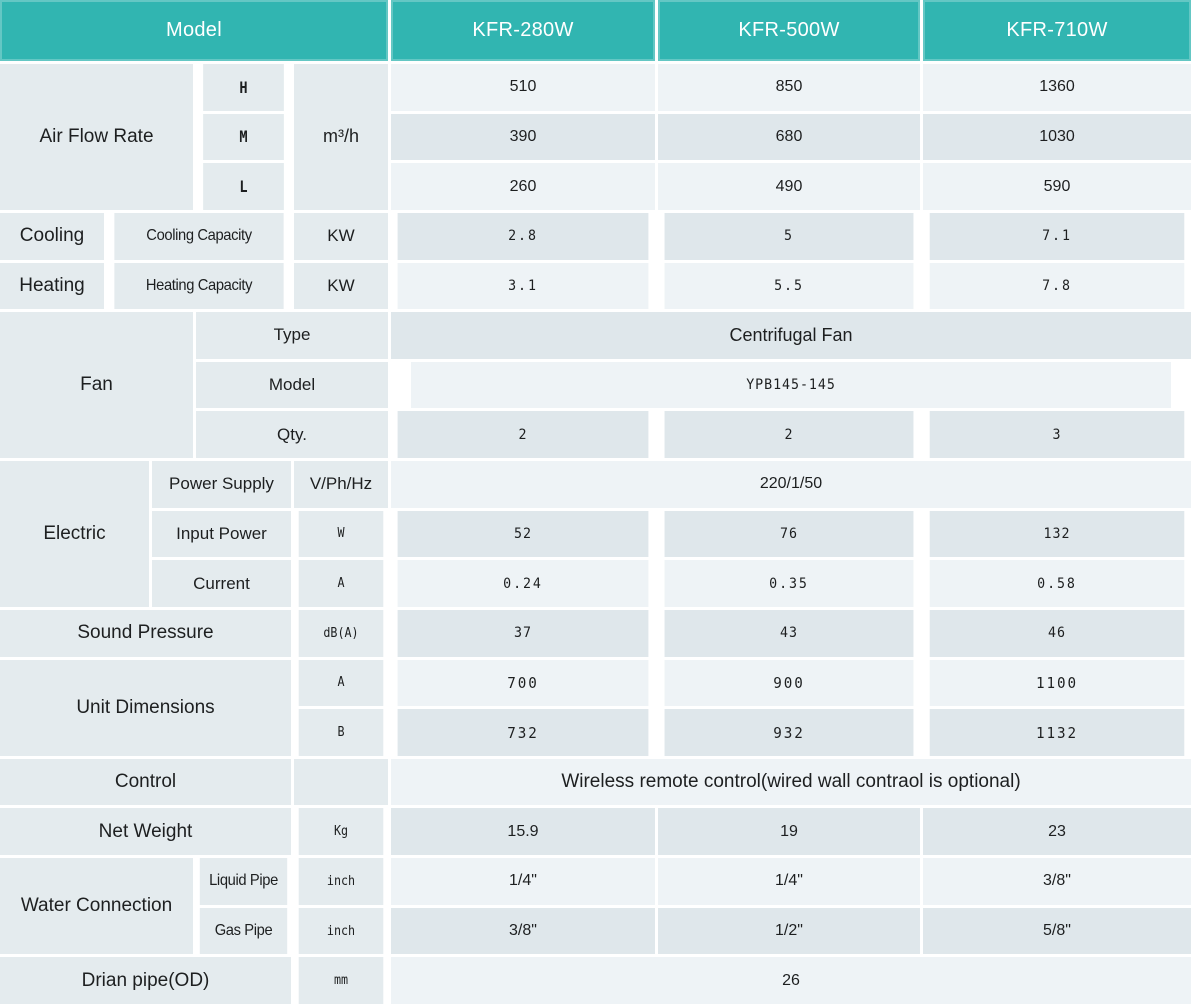 The image size is (1200, 1004). I want to click on drain-pipe-unit: mm, so click(341, 980).